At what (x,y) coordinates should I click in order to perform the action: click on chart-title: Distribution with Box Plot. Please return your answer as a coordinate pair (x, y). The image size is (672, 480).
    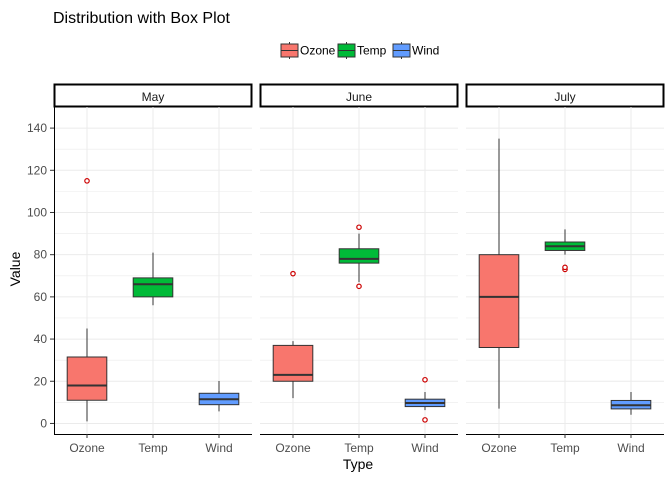
    Looking at the image, I should click on (142, 18).